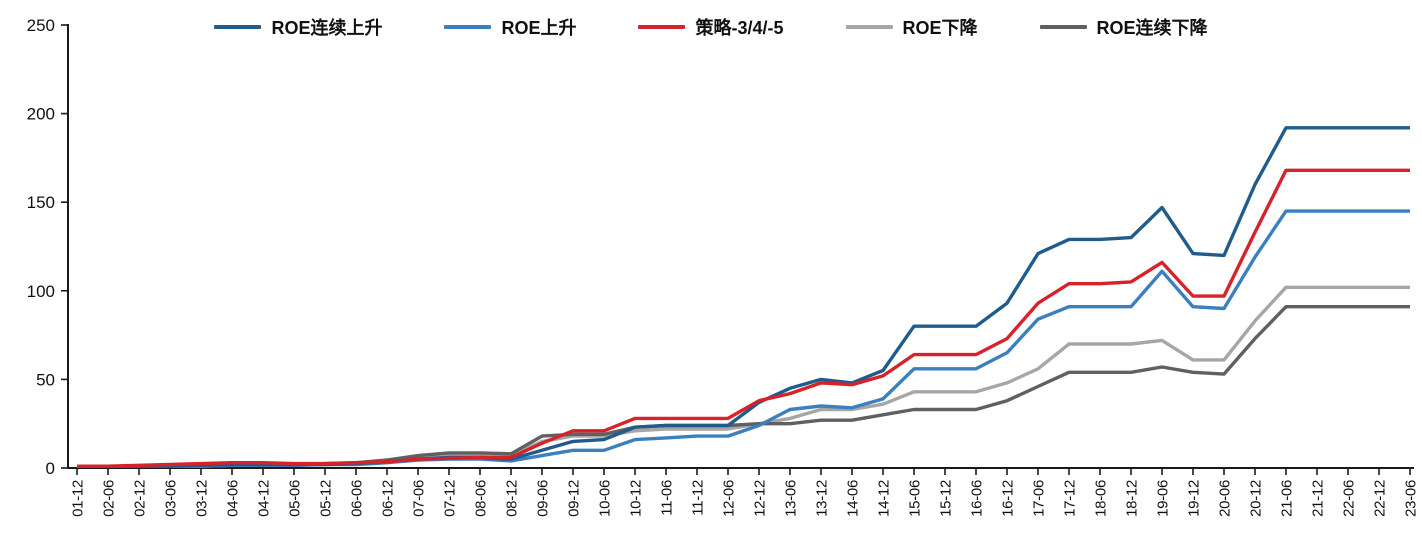 Image resolution: width=1422 pixels, height=549 pixels. Describe the element at coordinates (78, 498) in the screenshot. I see `x-tick-label: 01-12` at that location.